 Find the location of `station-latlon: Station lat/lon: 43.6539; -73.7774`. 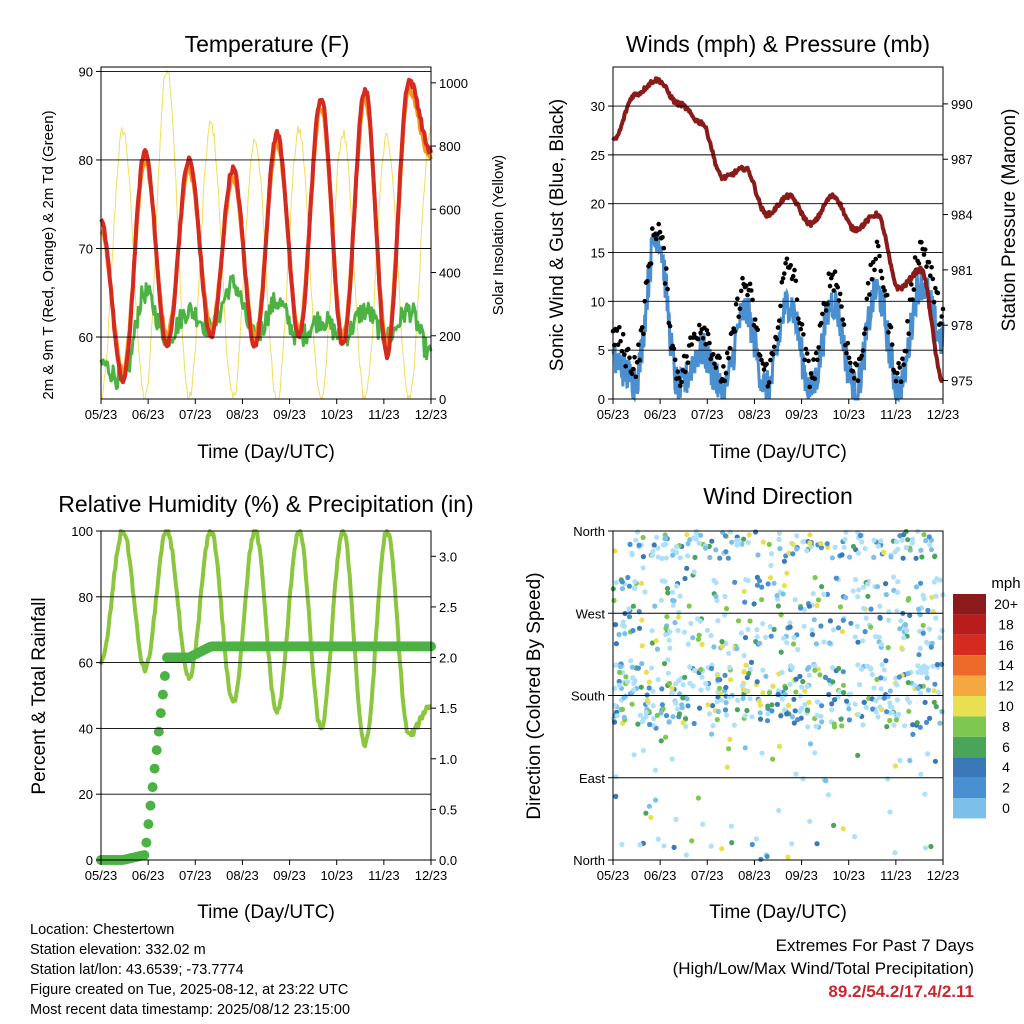

station-latlon: Station lat/lon: 43.6539; -73.7774 is located at coordinates (137, 970).